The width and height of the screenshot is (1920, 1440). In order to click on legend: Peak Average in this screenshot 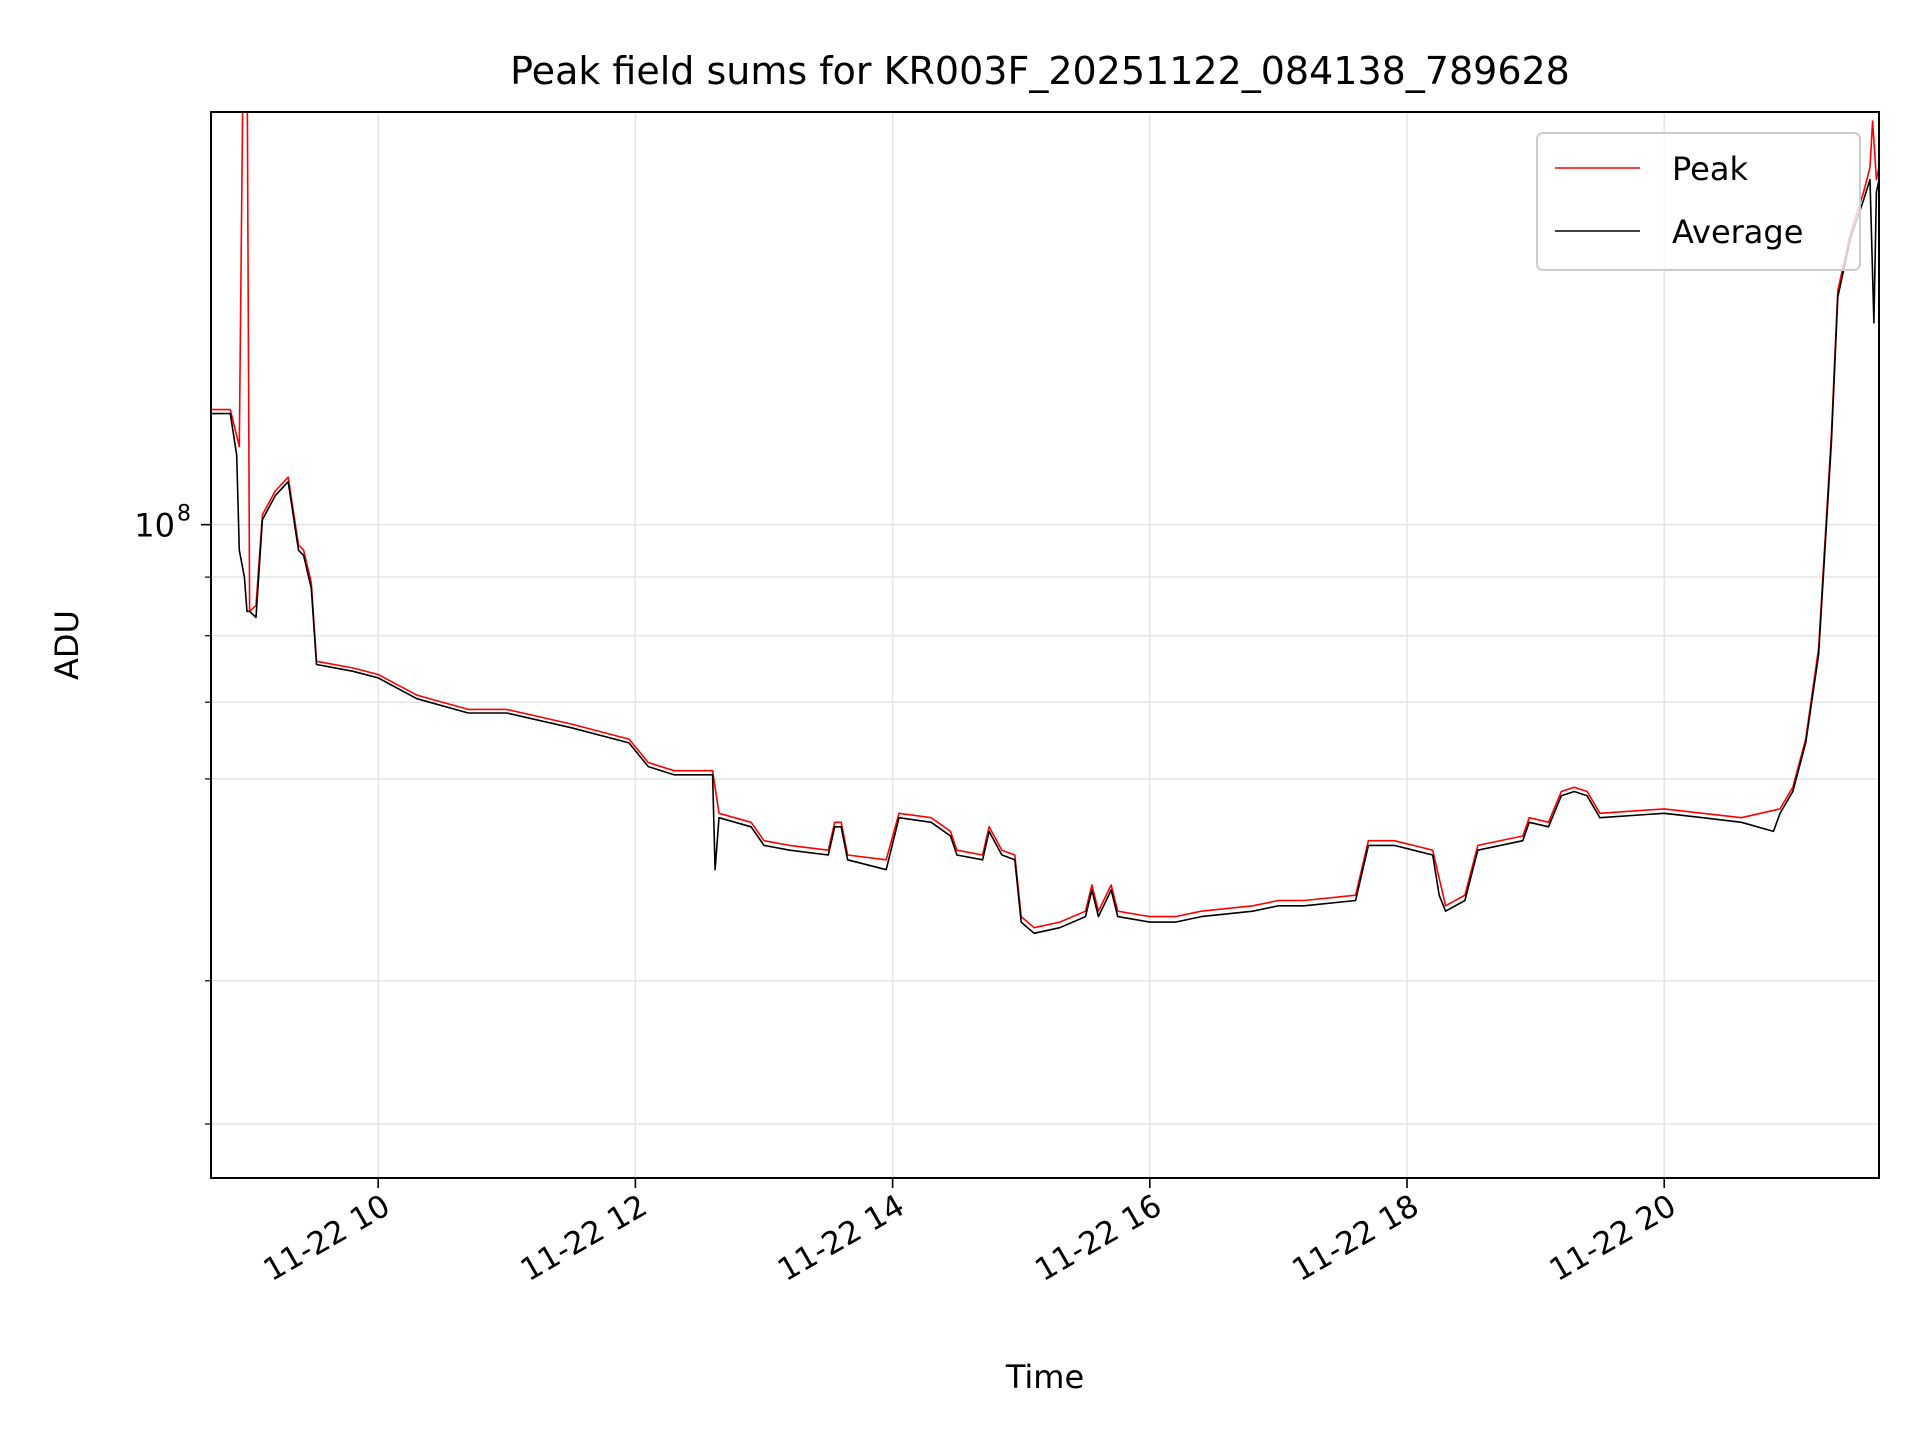, I will do `click(1698, 201)`.